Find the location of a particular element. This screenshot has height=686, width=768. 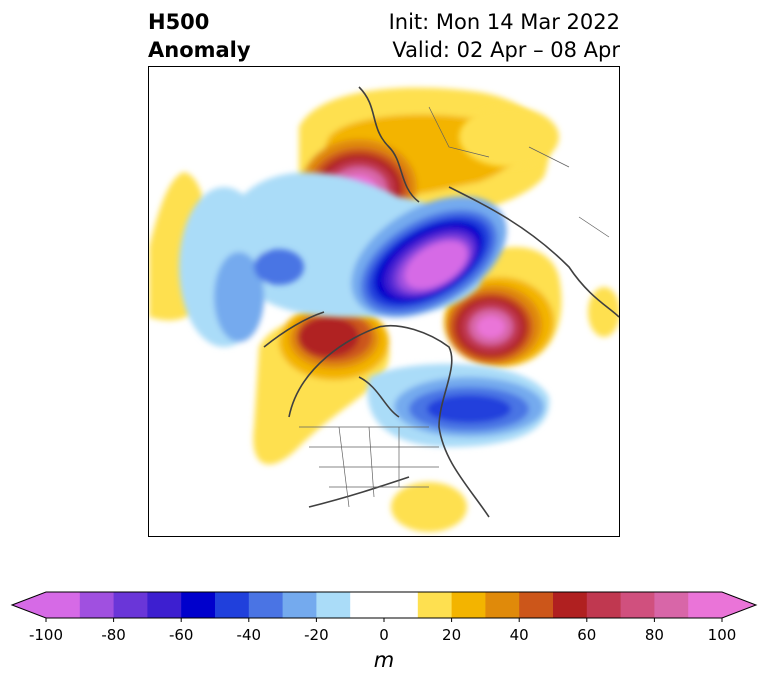

colorbar-tick-label: -100 is located at coordinates (46, 635).